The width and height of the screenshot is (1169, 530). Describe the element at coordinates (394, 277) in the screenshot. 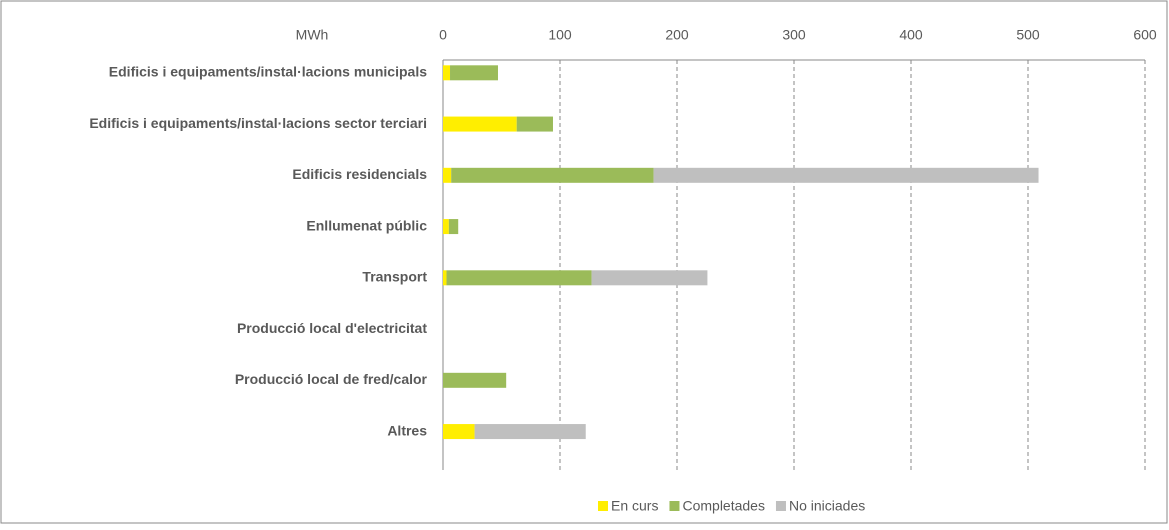

I see `y-tick-label: Transport` at that location.